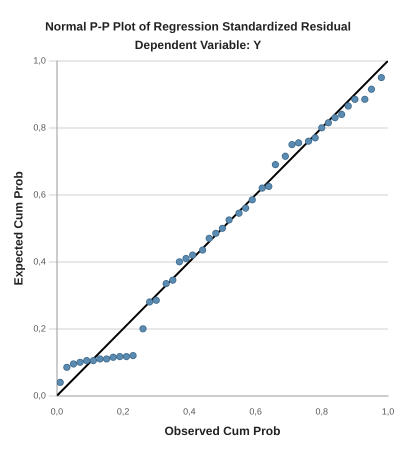 The image size is (406, 451). Describe the element at coordinates (39, 261) in the screenshot. I see `y-tick-label: 0,4` at that location.